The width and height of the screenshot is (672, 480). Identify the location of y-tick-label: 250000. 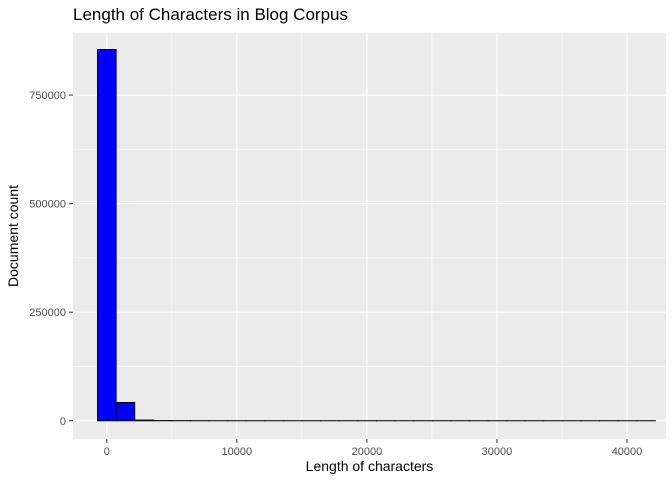
(47, 313).